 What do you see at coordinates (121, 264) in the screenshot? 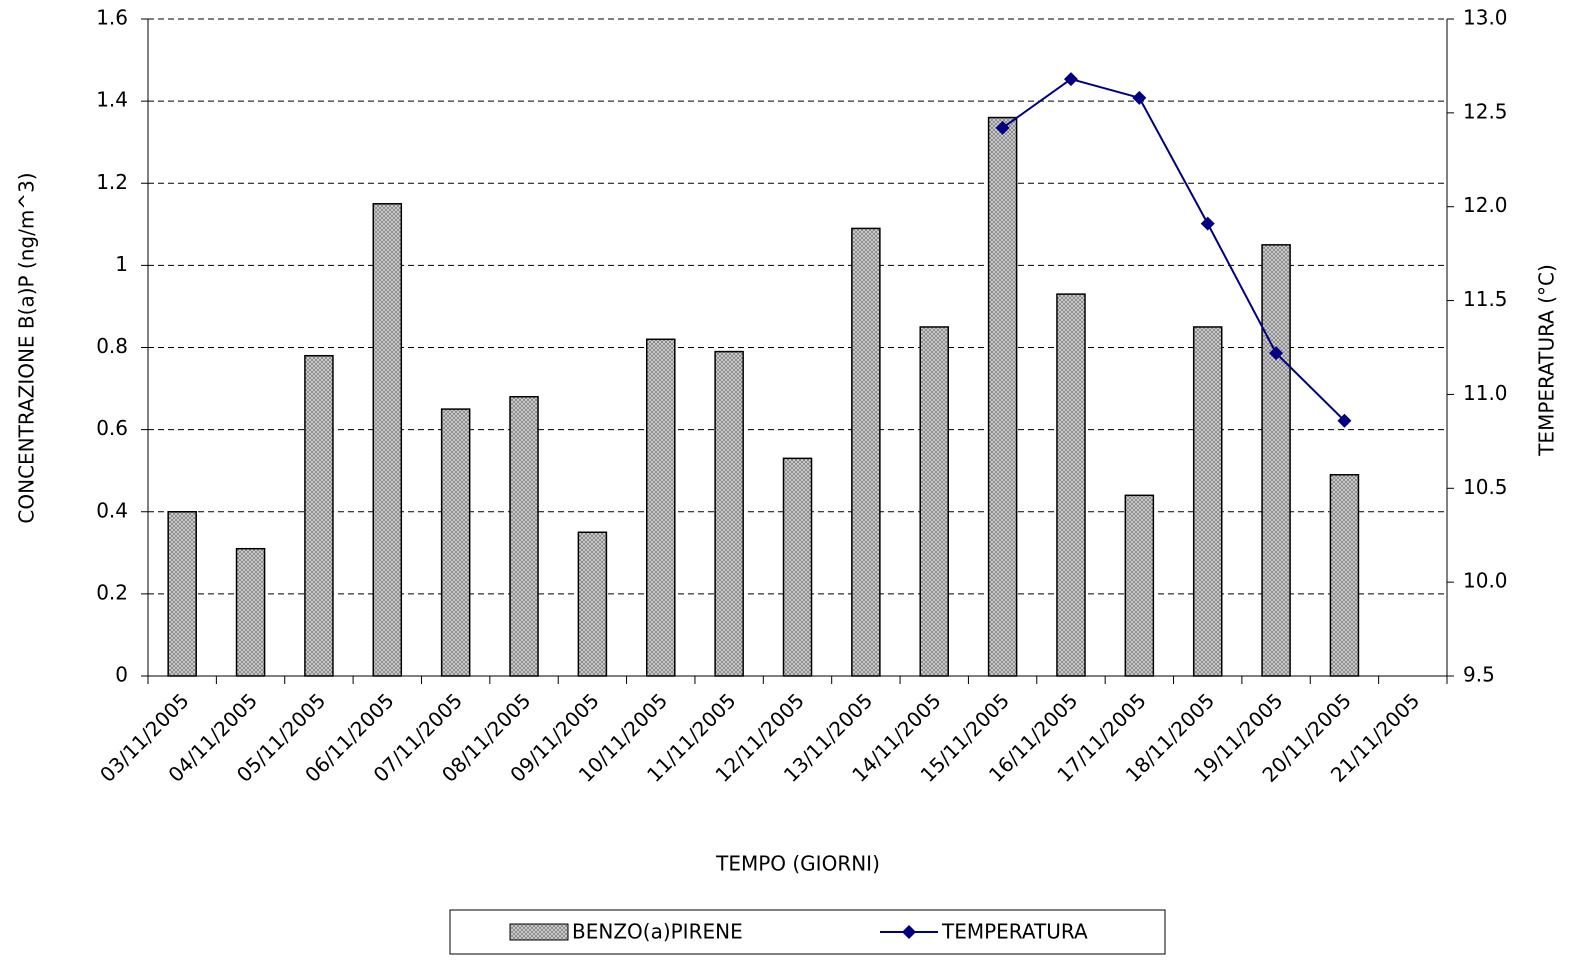
I see `y-tick-label: 1` at bounding box center [121, 264].